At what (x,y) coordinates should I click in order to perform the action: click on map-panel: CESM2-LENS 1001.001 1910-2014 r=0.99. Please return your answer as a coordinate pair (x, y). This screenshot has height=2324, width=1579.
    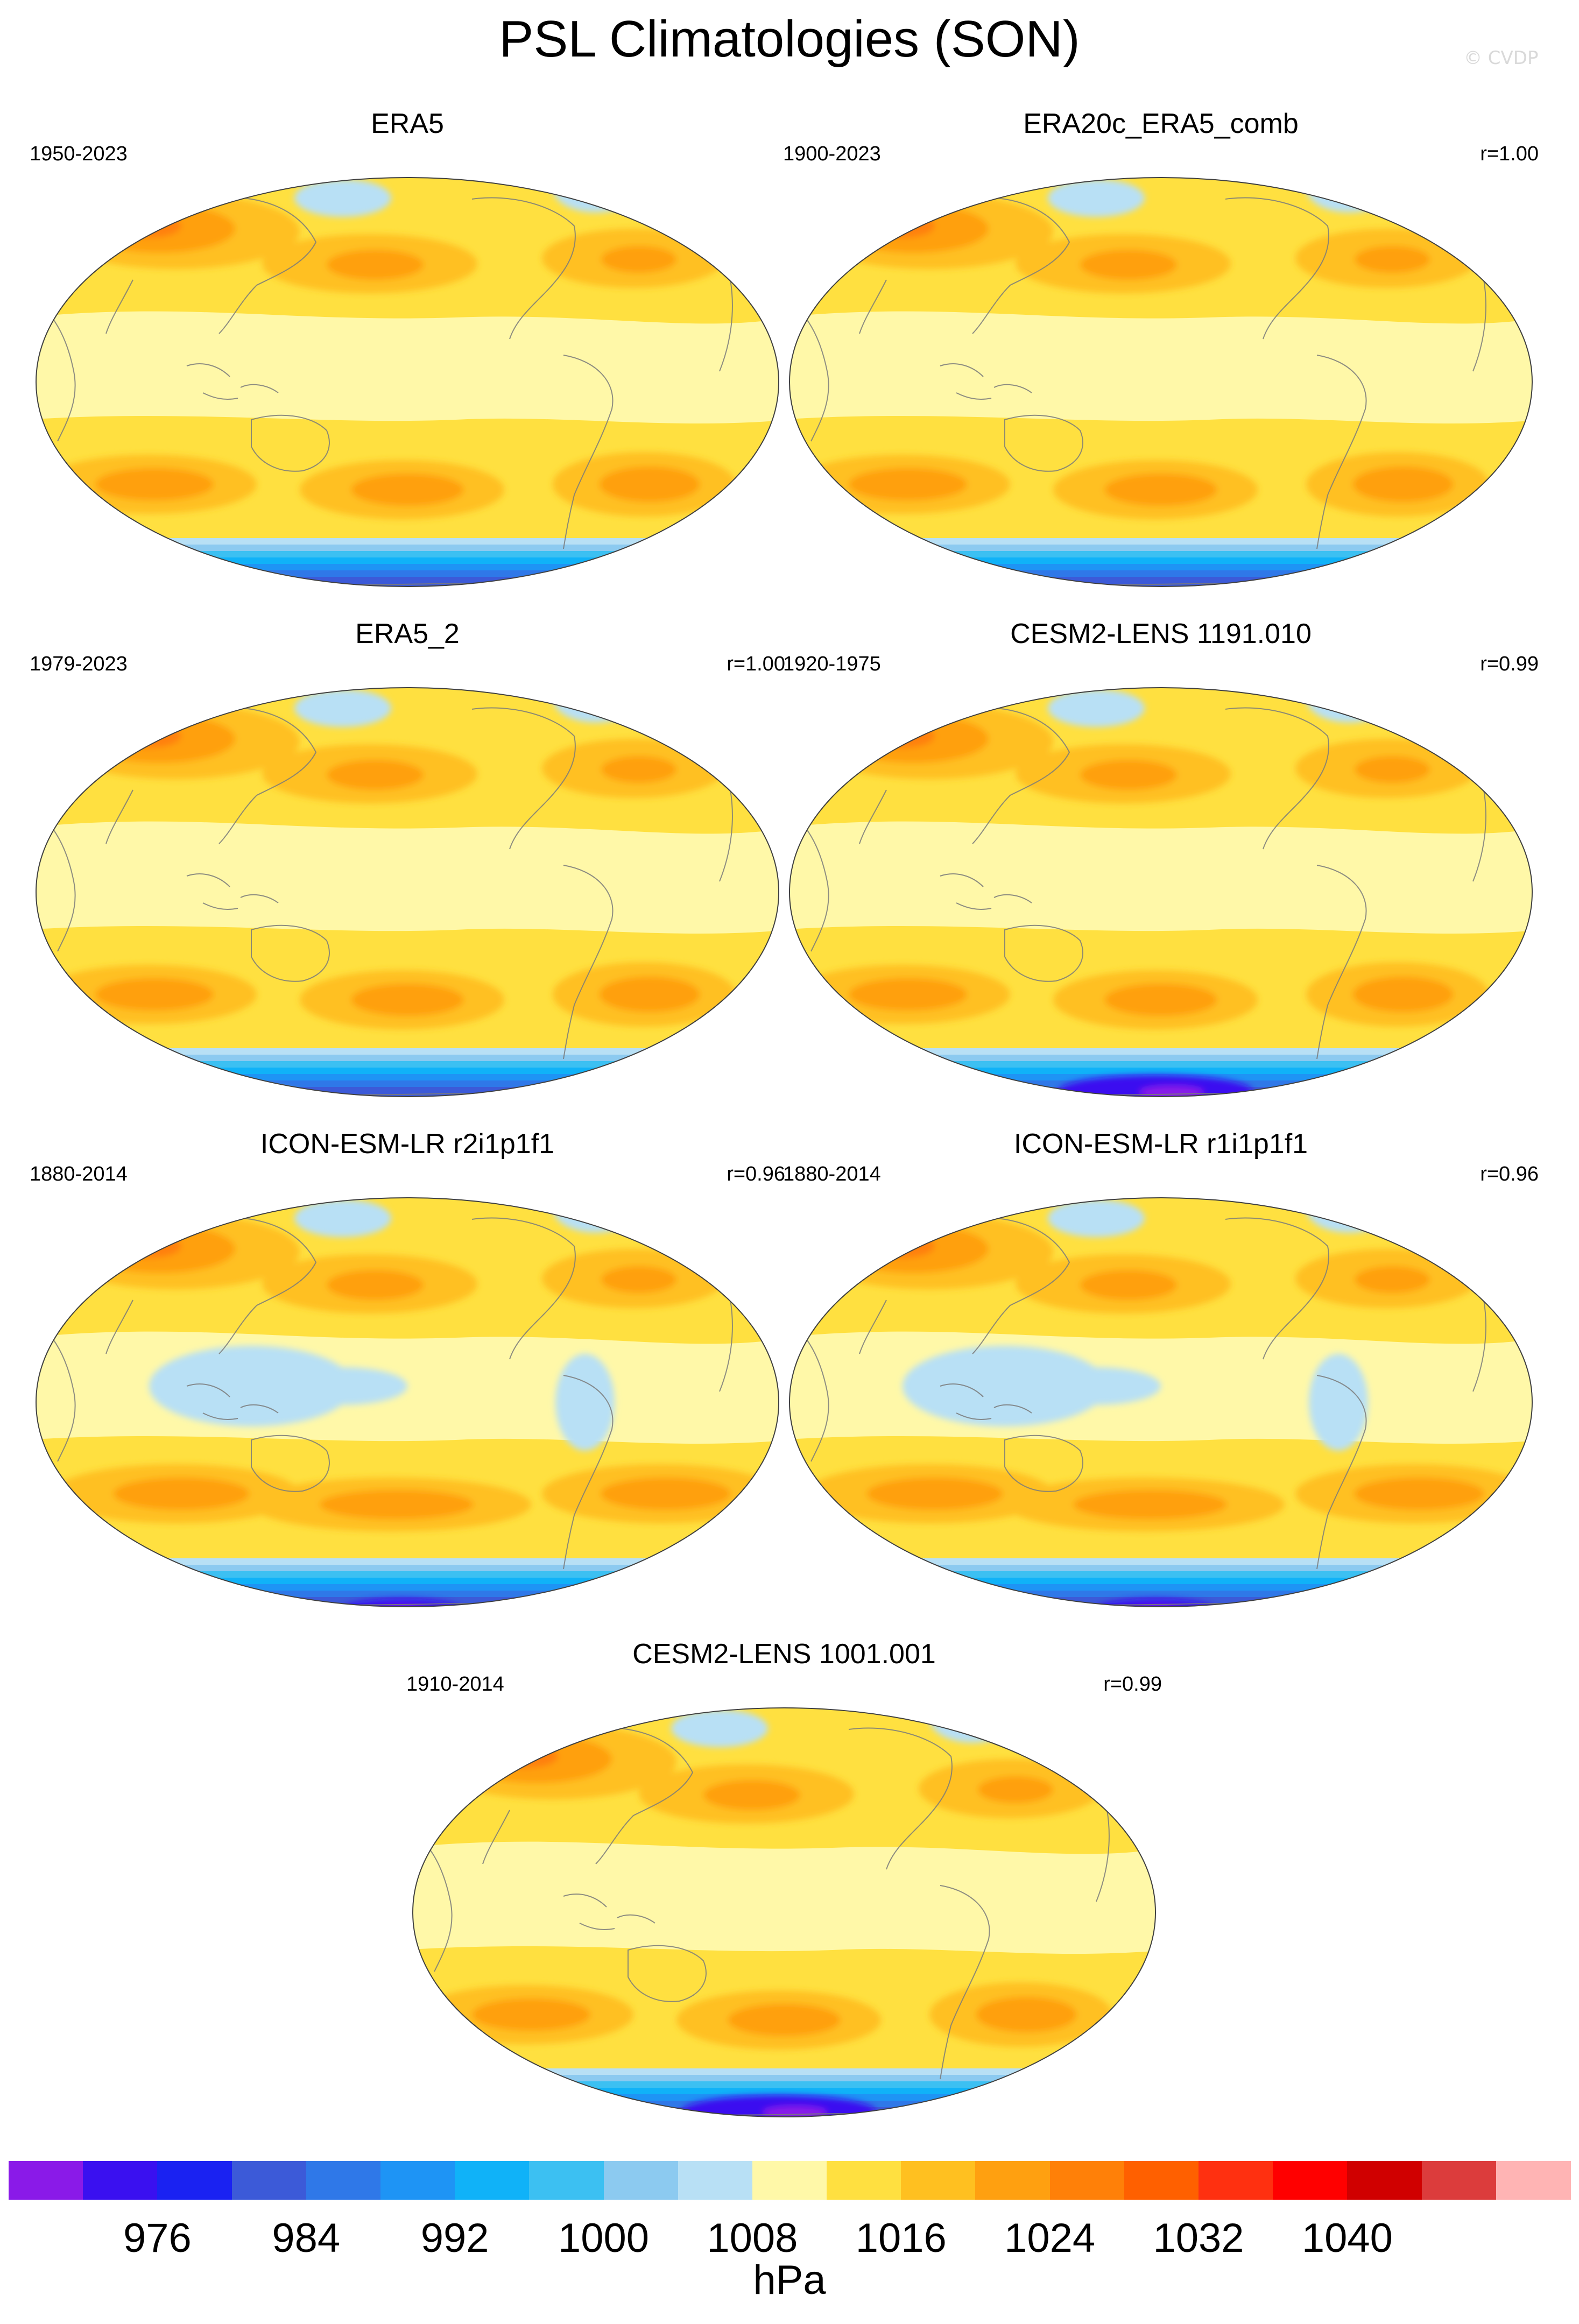
    Looking at the image, I should click on (784, 1891).